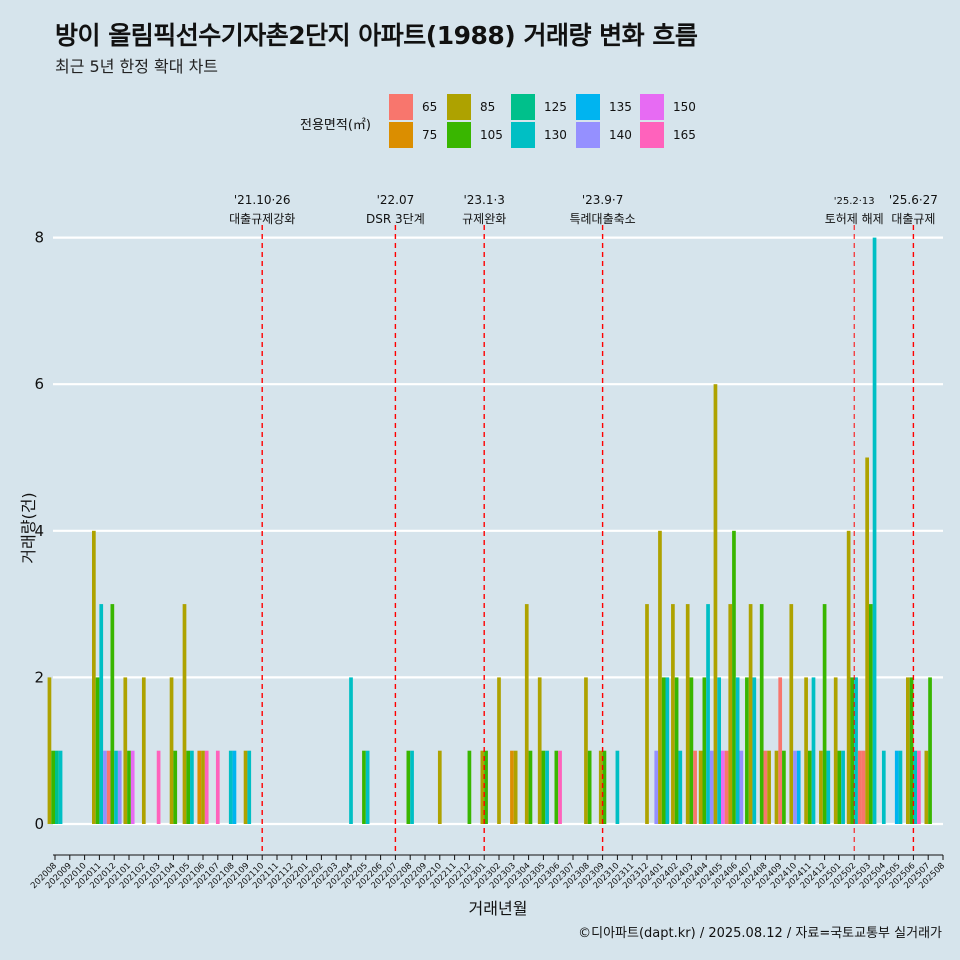 The height and width of the screenshot is (960, 960). Describe the element at coordinates (602, 200) in the screenshot. I see `event-date: '23.9·7` at that location.